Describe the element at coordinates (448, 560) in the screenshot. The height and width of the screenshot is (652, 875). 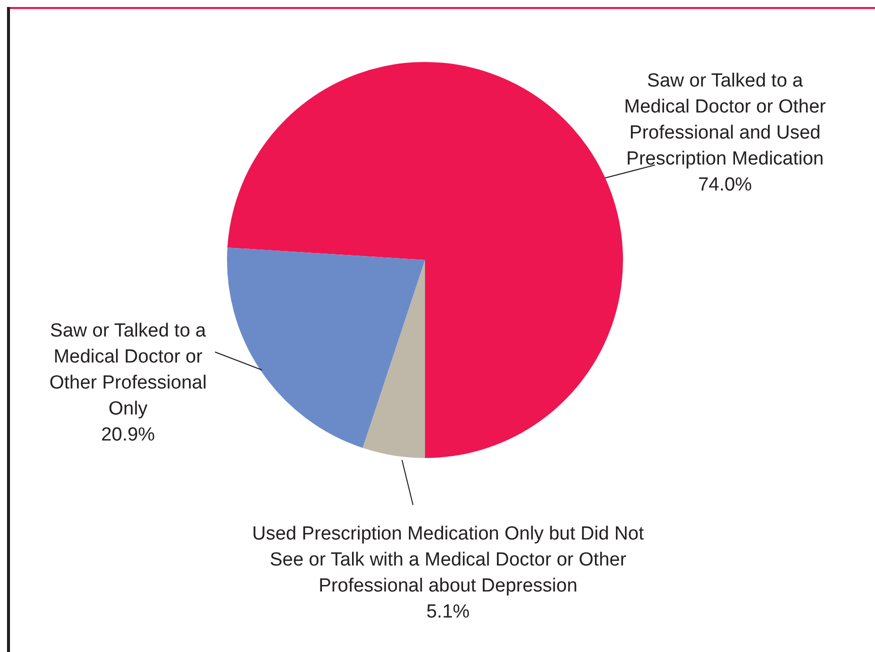
I see `slice-label: Used Prescription Medication Only but Did Not See or Talk with a Medical Doctor or Other Professional about Depression` at that location.